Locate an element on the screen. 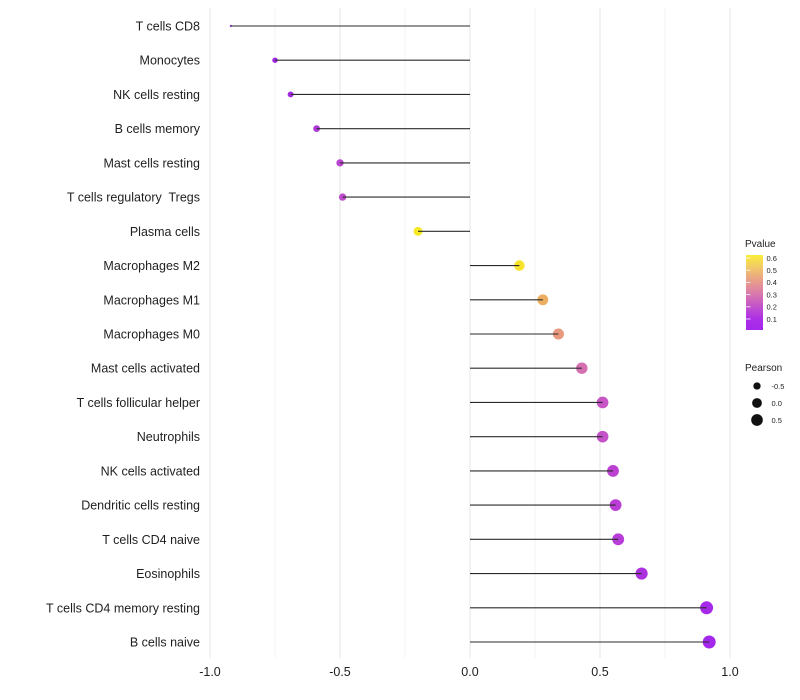 This screenshot has height=700, width=800. pearson-legend-label: 0.5 is located at coordinates (777, 420).